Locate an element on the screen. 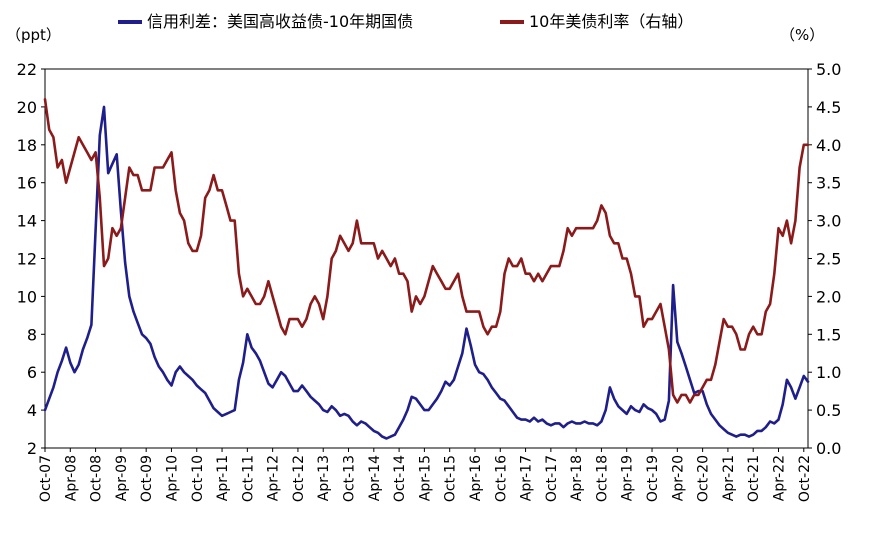  x-axis-tick-label: Oct-09 is located at coordinates (147, 478).